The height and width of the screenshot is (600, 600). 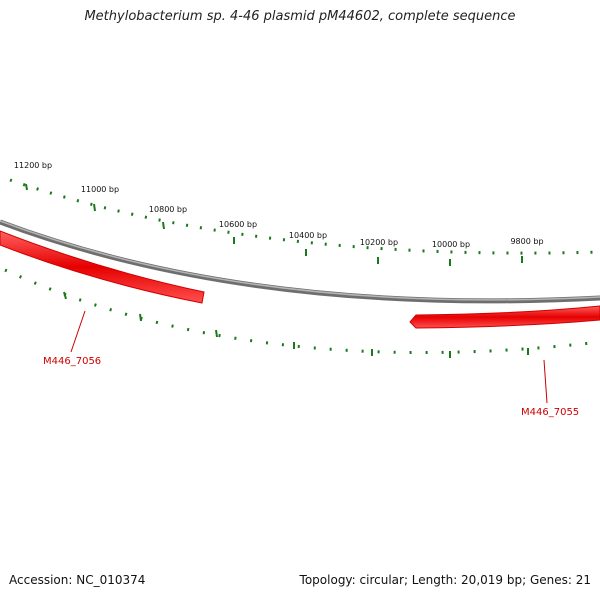 I want to click on tick-label: 9800 bp, so click(x=526, y=241).